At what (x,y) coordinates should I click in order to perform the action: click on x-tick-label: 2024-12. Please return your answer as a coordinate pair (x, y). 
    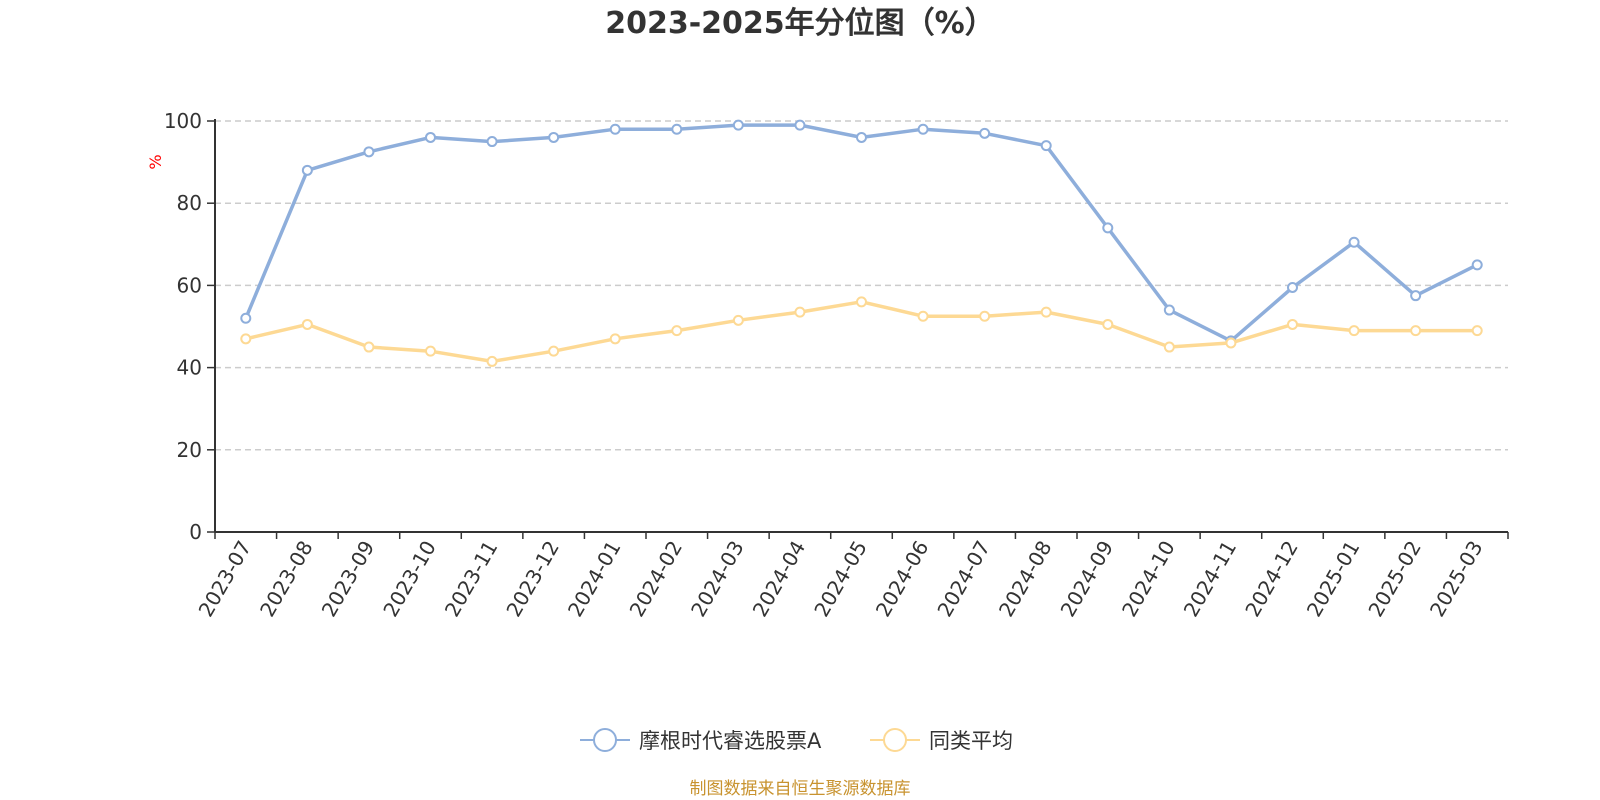
    Looking at the image, I should click on (1271, 579).